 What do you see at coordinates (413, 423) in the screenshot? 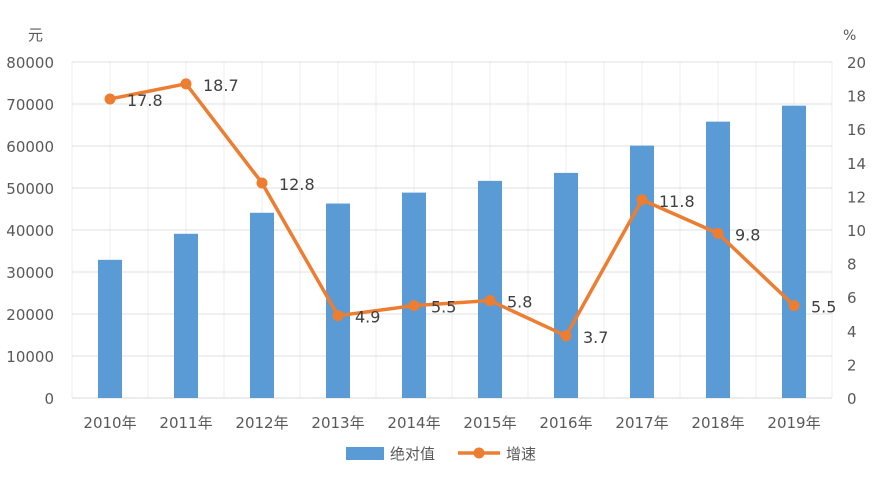
I see `x-axis-tick-label: 2014年` at bounding box center [413, 423].